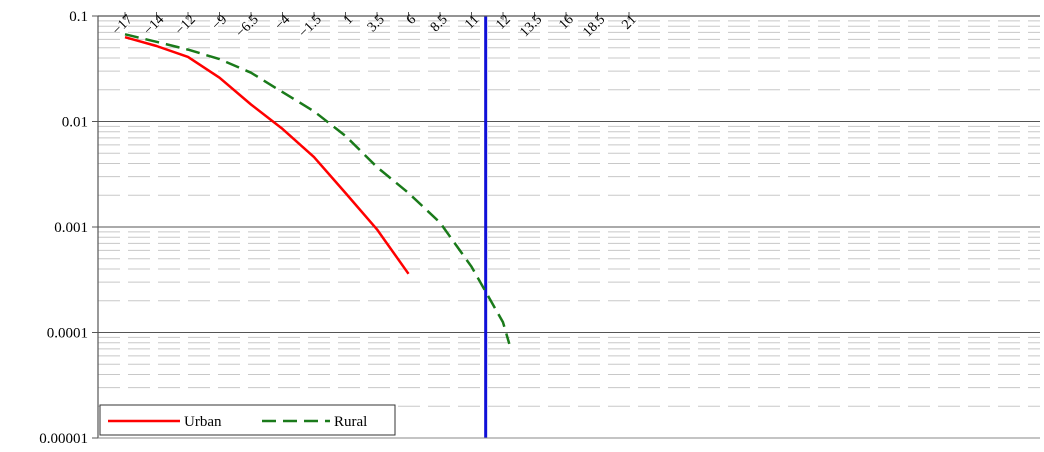  What do you see at coordinates (350, 422) in the screenshot?
I see `legend-label-rural: Rural` at bounding box center [350, 422].